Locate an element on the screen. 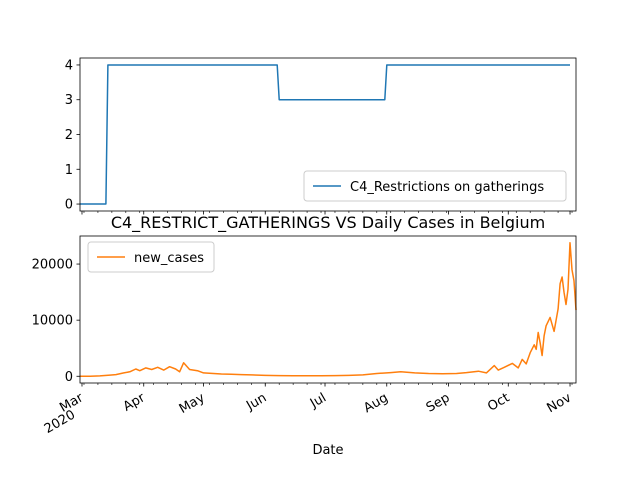  legend-label: new_cases is located at coordinates (169, 258).